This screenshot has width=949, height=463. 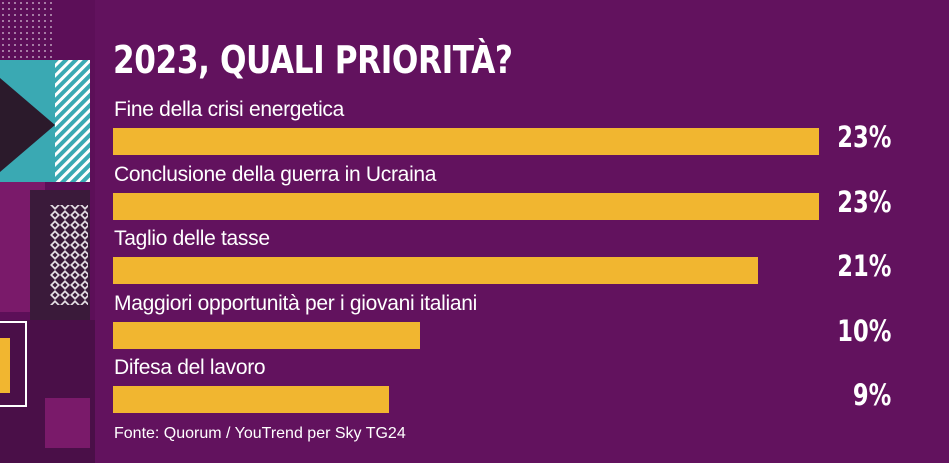 What do you see at coordinates (229, 109) in the screenshot?
I see `bar-label: Fine della crisi energetica` at bounding box center [229, 109].